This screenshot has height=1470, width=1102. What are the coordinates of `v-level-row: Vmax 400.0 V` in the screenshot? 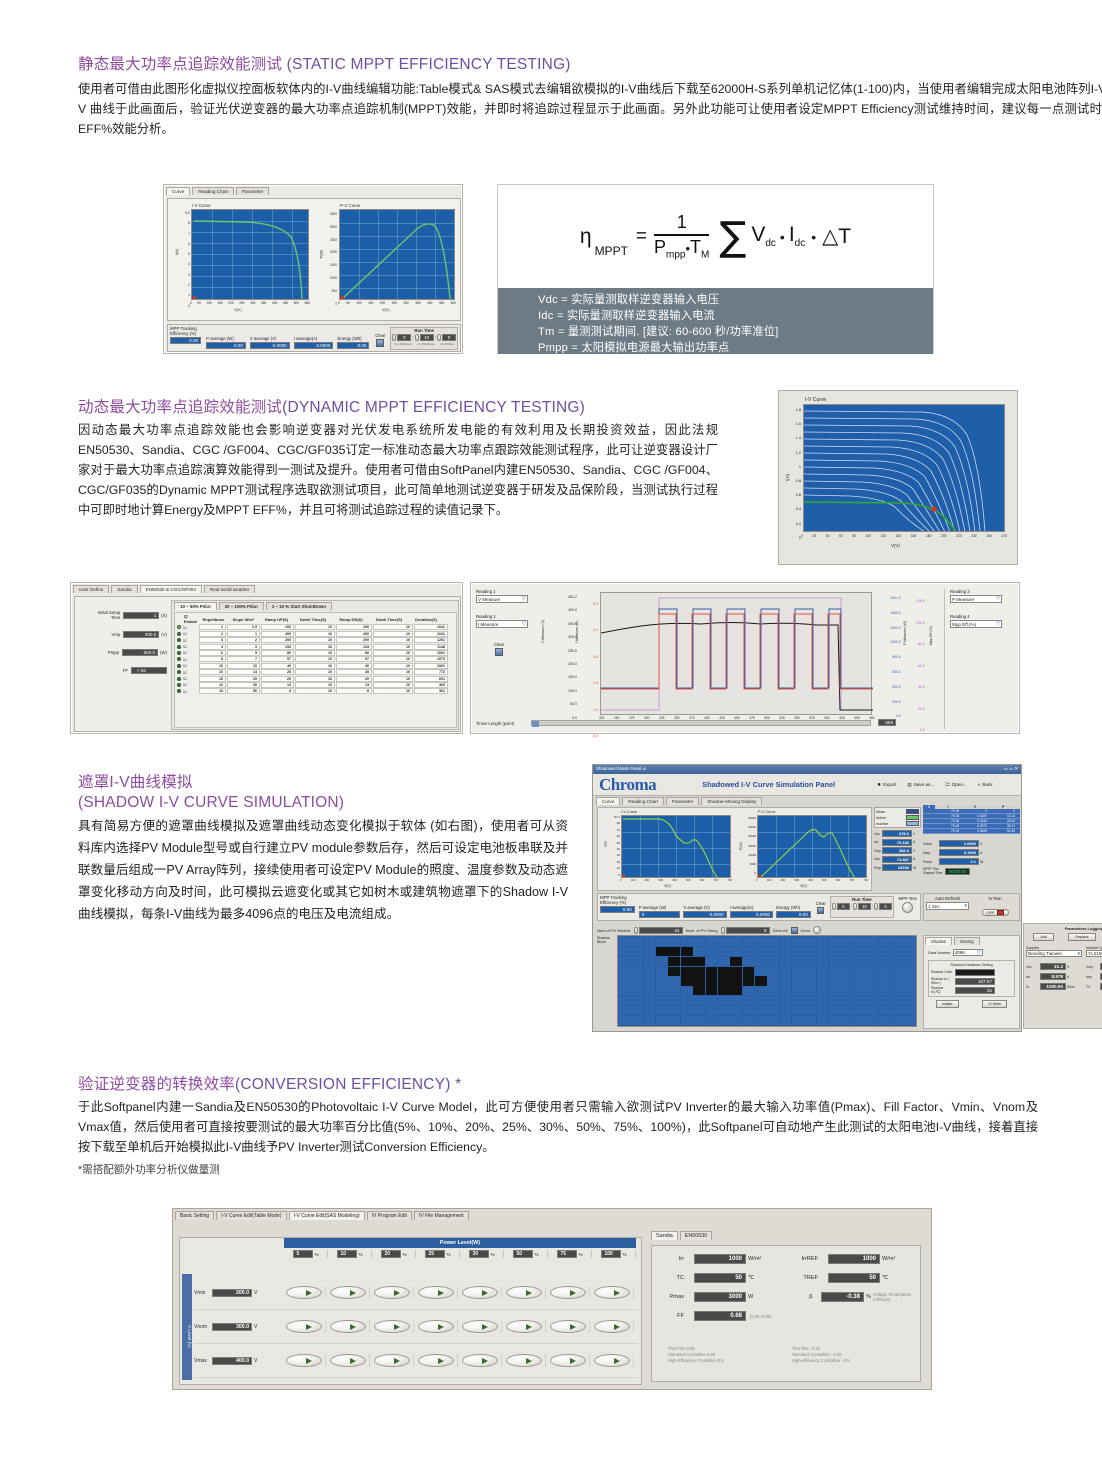 It's located at (416, 1361).